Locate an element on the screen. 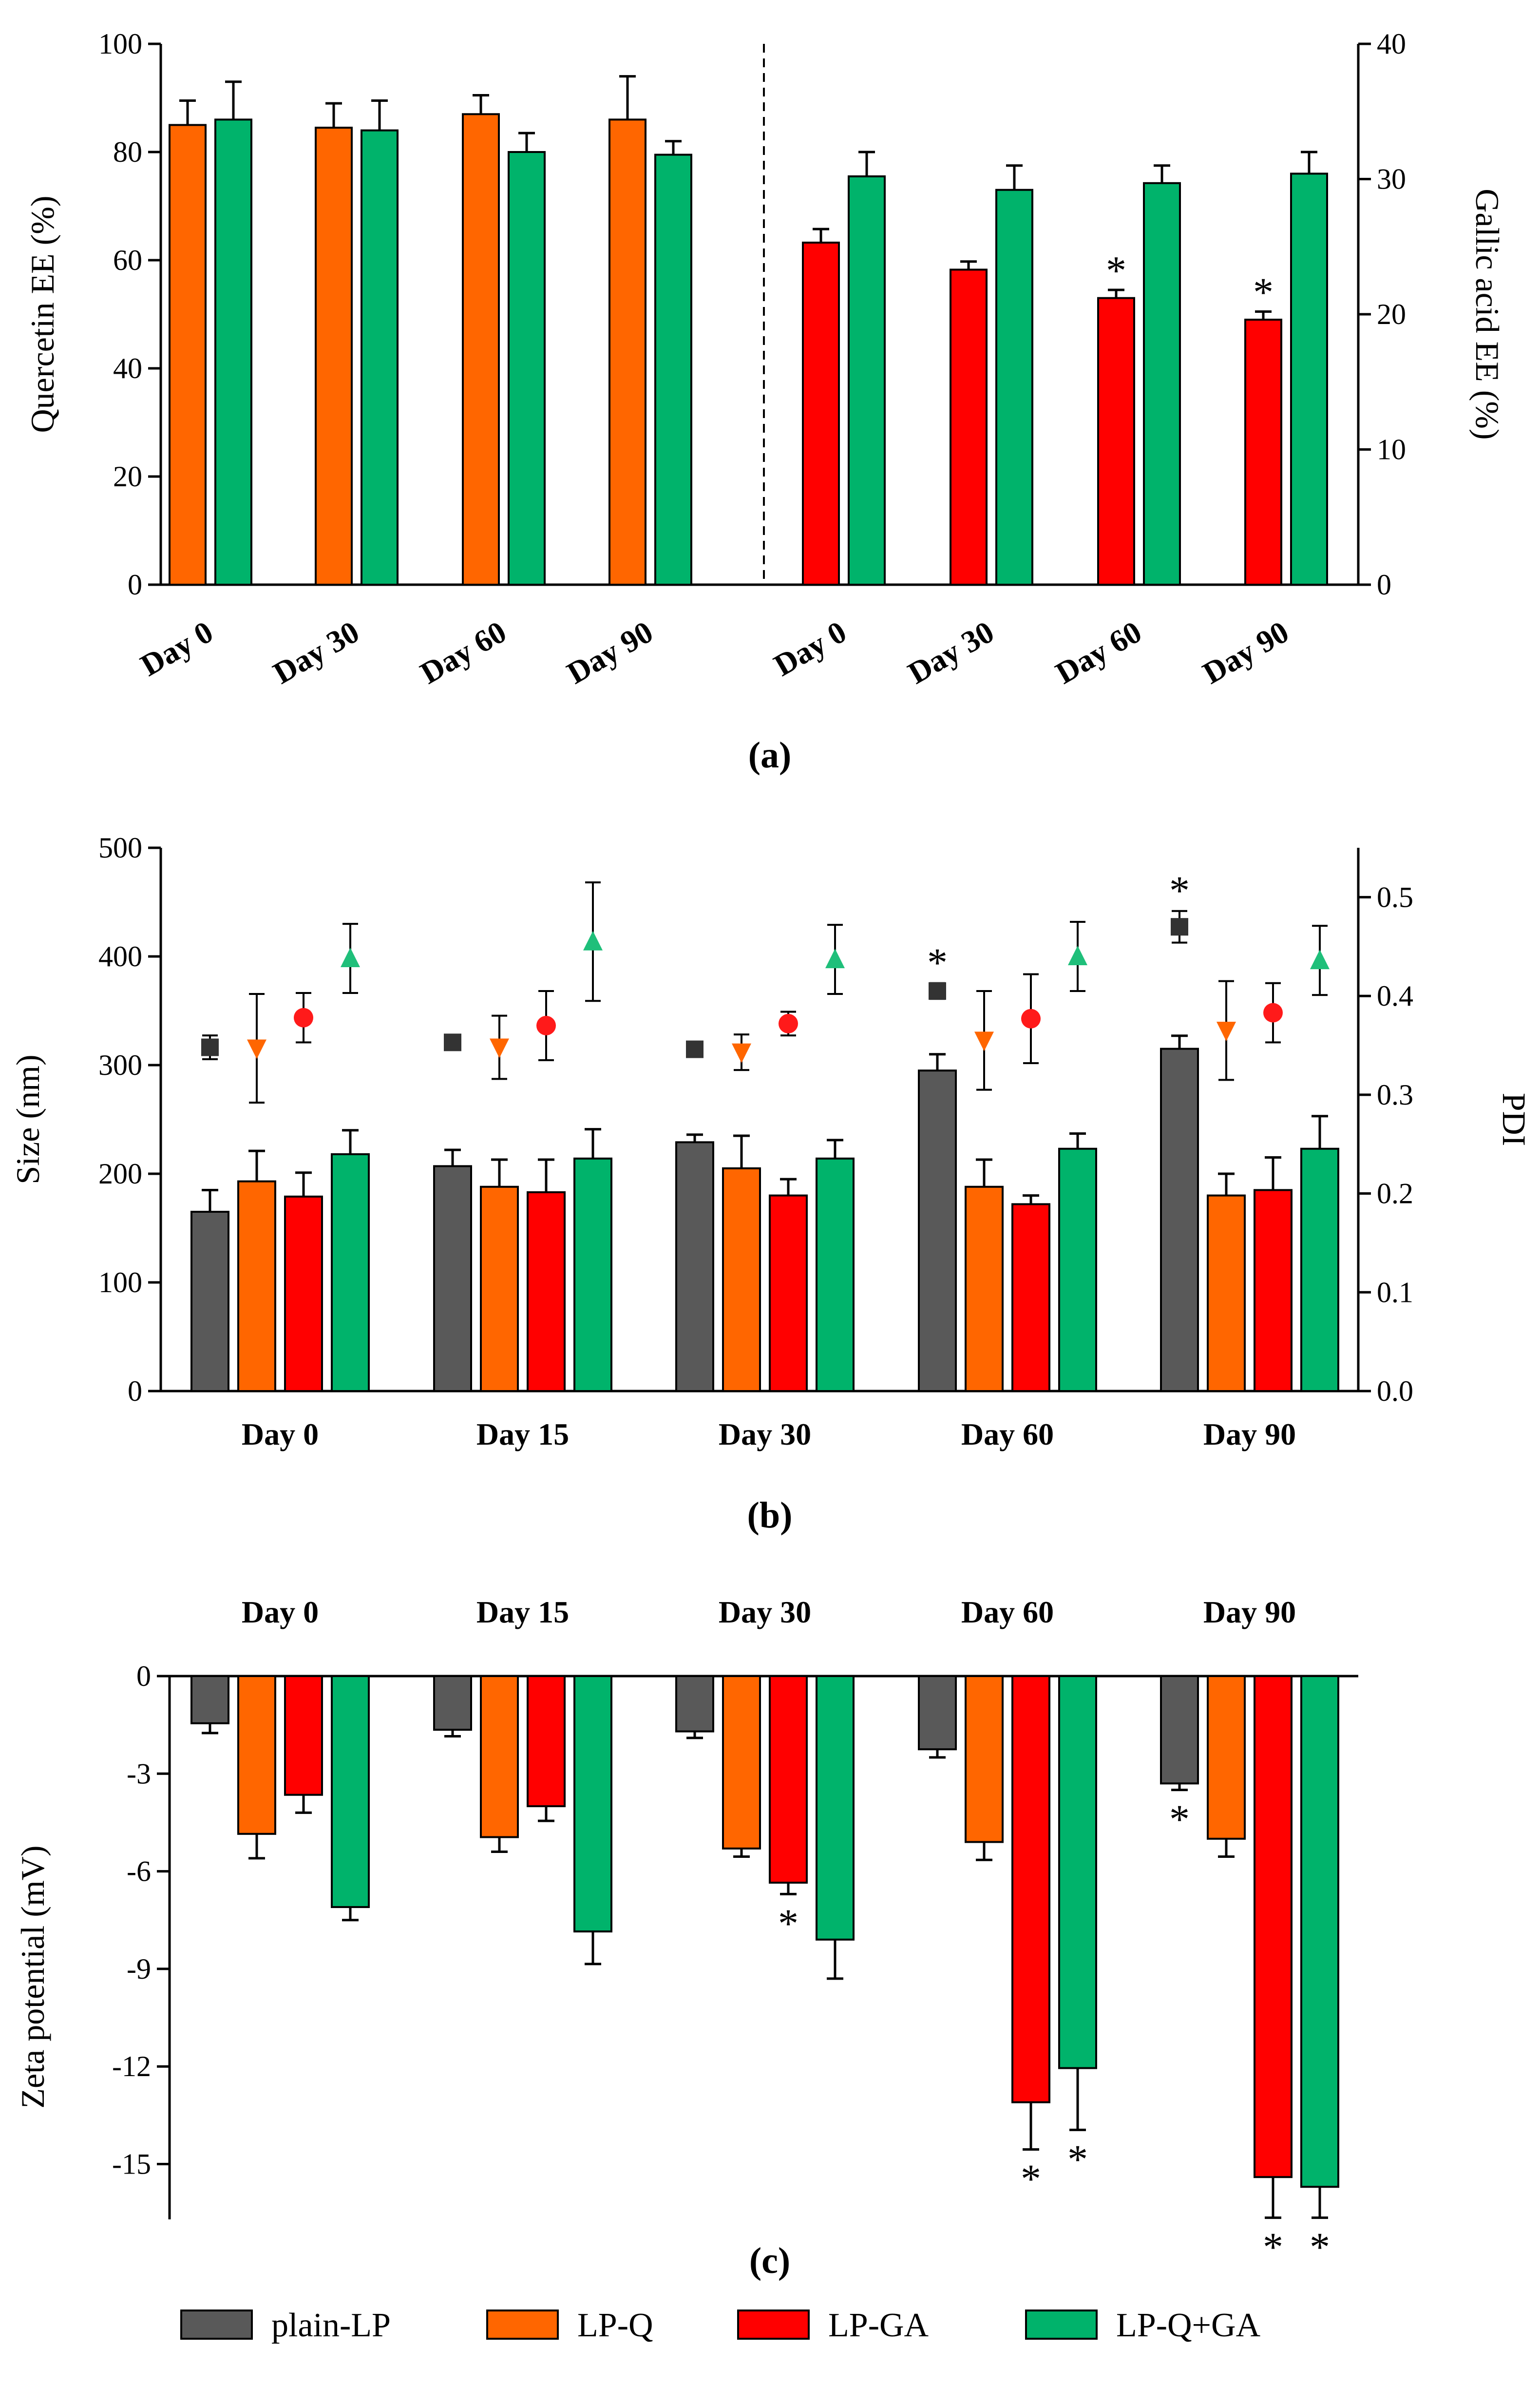 The image size is (1540, 2386). left-tick-label: 200 is located at coordinates (120, 1174).